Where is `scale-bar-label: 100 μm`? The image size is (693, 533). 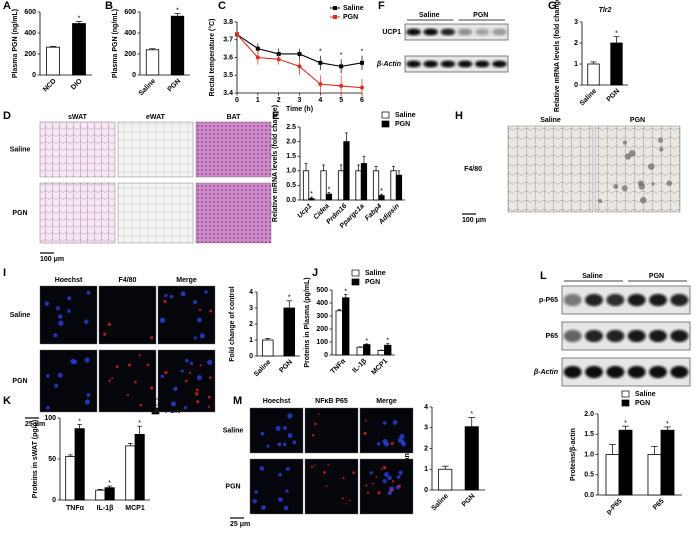
scale-bar-label: 100 μm is located at coordinates (52, 259).